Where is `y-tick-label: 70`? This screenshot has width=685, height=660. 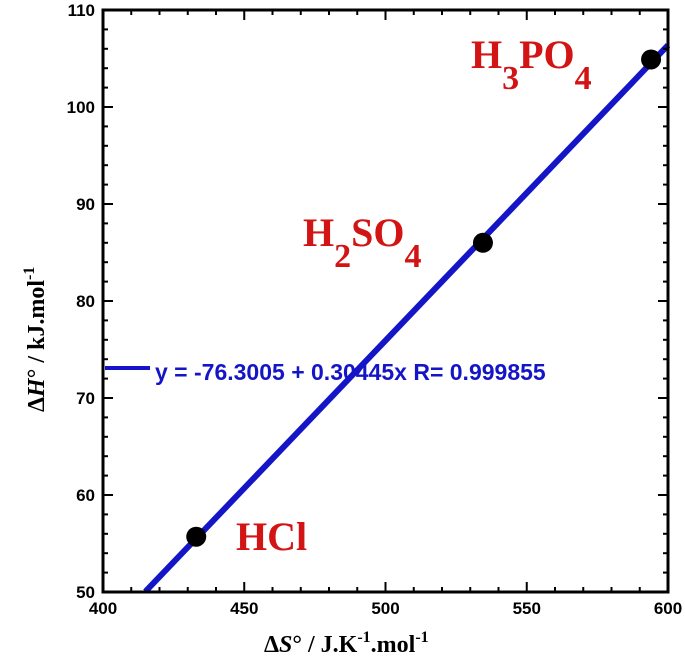 y-tick-label: 70 is located at coordinates (85, 398).